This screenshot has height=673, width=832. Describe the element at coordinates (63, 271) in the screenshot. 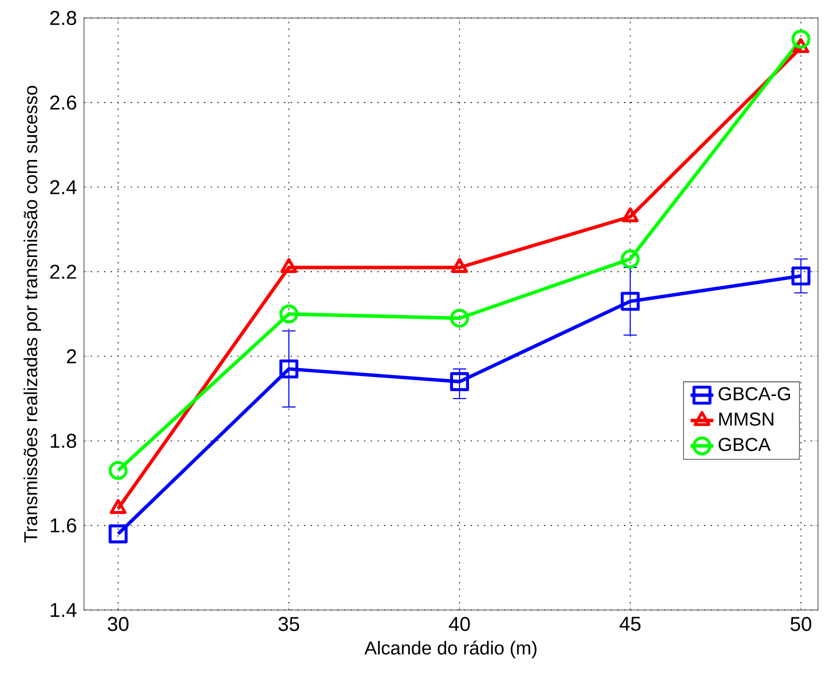

I see `y-tick-label: 2.2` at that location.